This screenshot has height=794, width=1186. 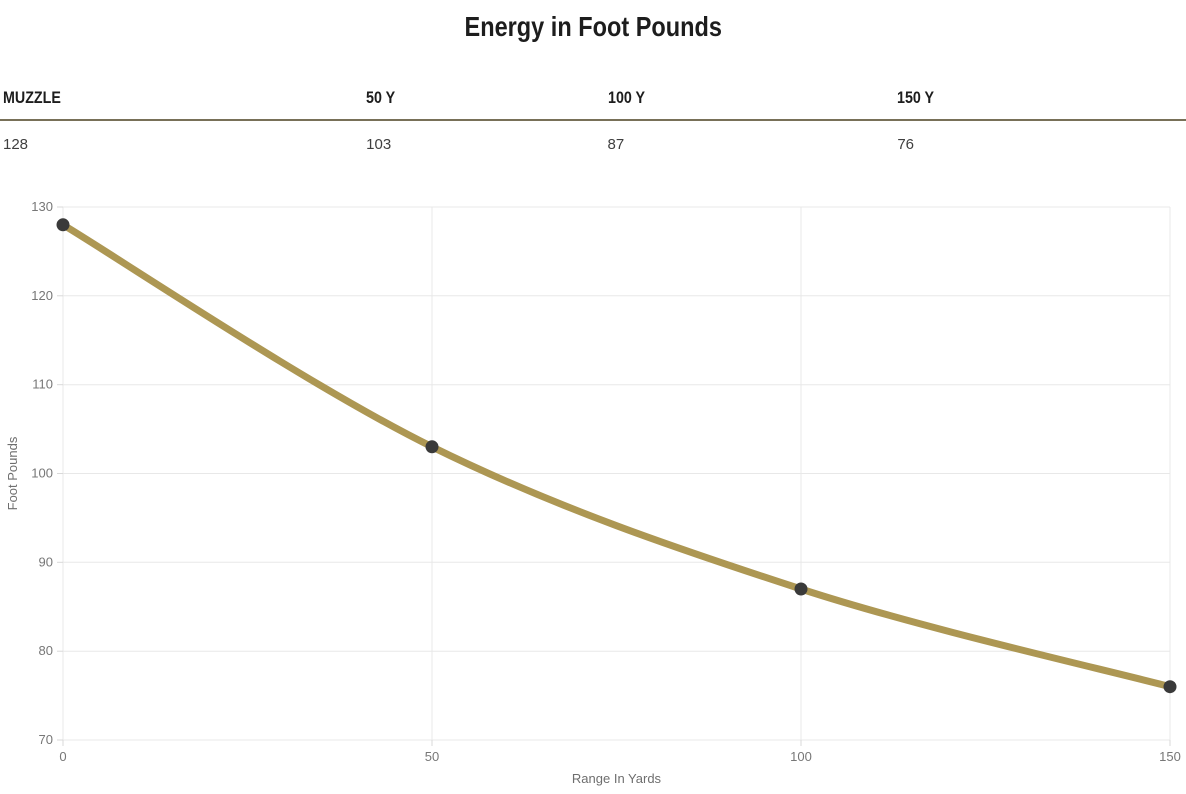 What do you see at coordinates (626, 97) in the screenshot?
I see `stats-header-100y: 100 Y` at bounding box center [626, 97].